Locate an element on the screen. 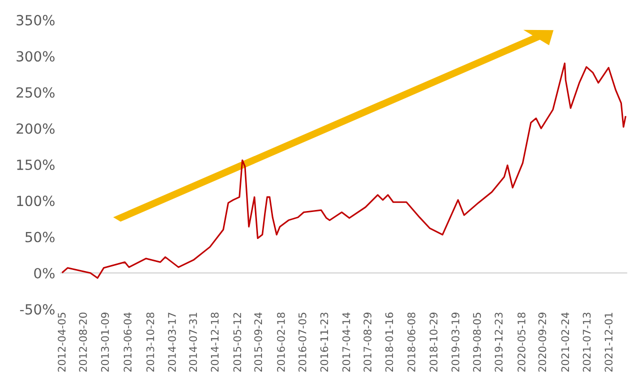 Image resolution: width=640 pixels, height=384 pixels. x-tick-label: 2012-08-20 is located at coordinates (83, 342).